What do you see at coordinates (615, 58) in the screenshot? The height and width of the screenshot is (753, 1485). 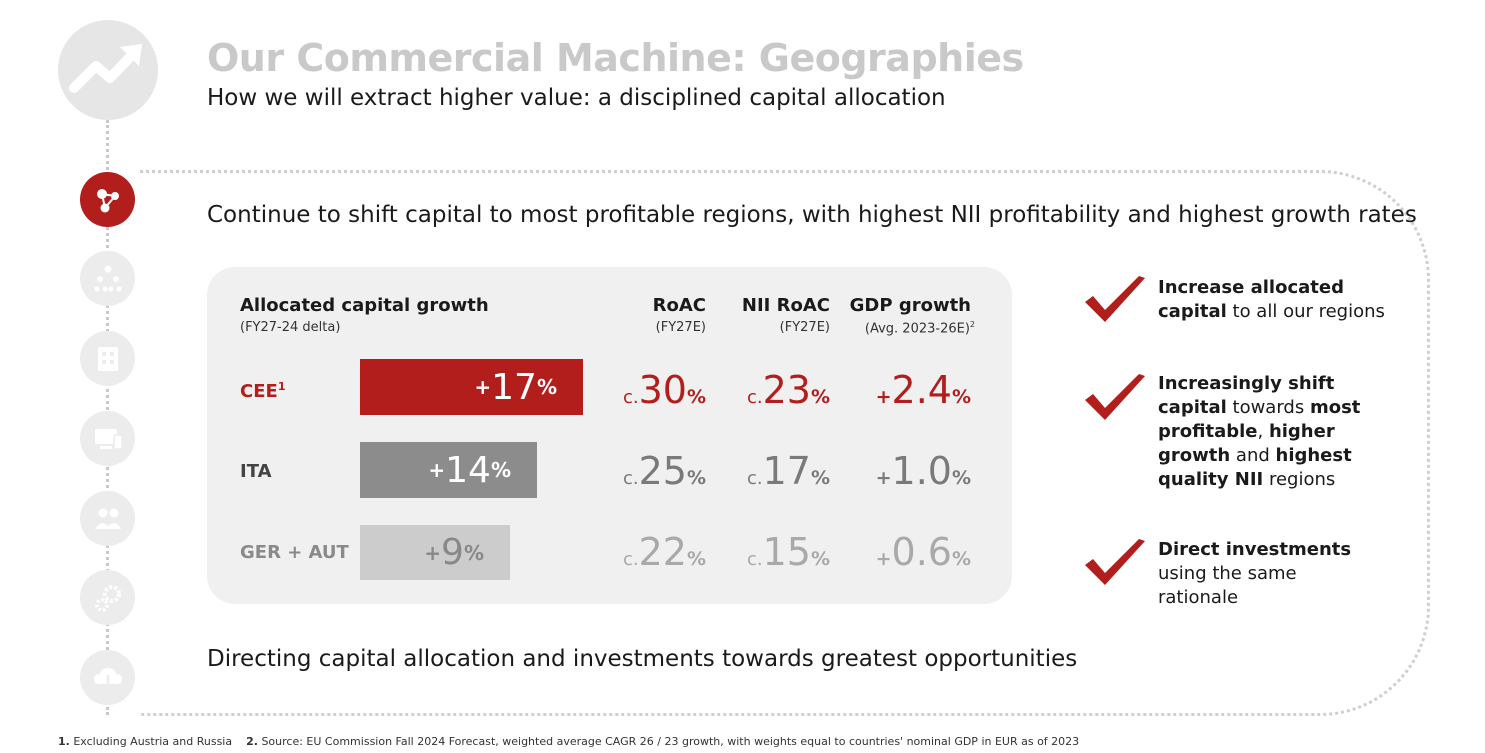 I see `page-title: Our Commercial Machine: Geographies` at bounding box center [615, 58].